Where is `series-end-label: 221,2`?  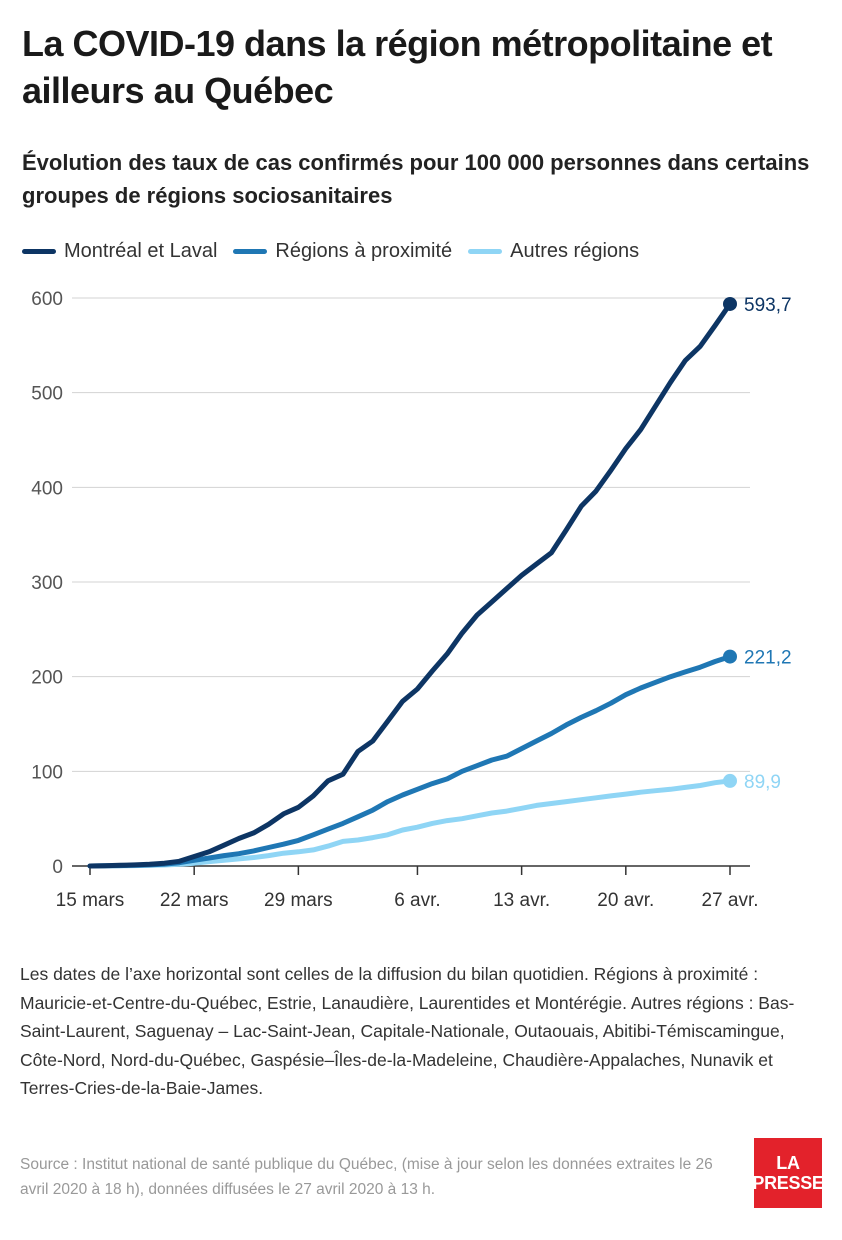
series-end-label: 221,2 is located at coordinates (768, 658).